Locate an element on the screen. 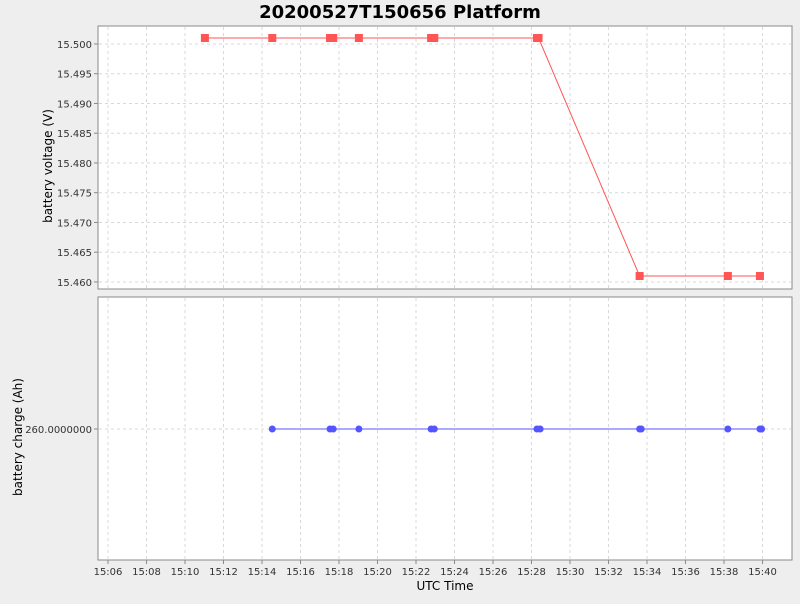 This screenshot has height=604, width=800. x-tick-label: 15:20 is located at coordinates (377, 572).